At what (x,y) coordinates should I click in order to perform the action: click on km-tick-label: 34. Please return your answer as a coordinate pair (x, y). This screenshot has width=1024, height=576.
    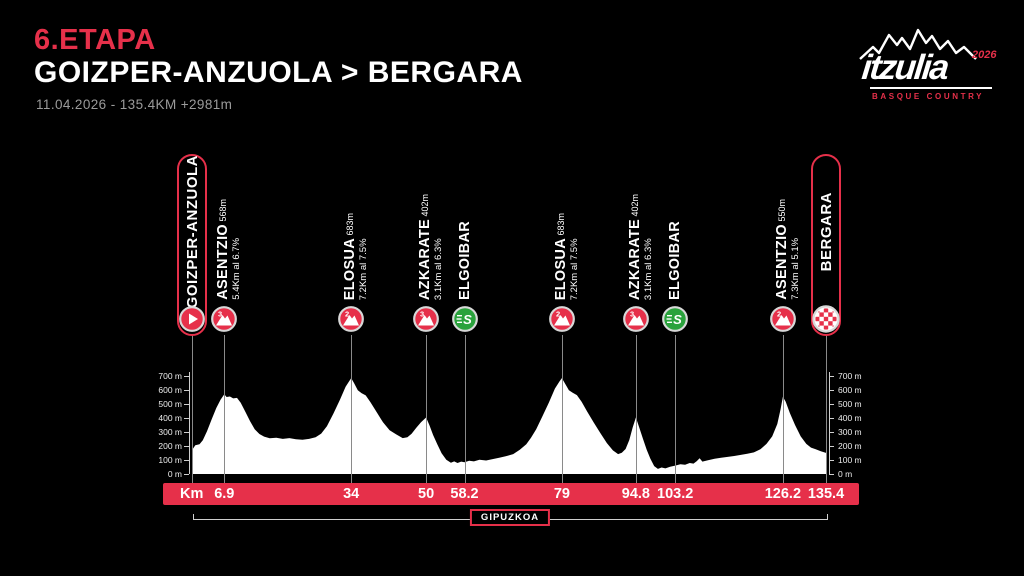
    Looking at the image, I should click on (351, 494).